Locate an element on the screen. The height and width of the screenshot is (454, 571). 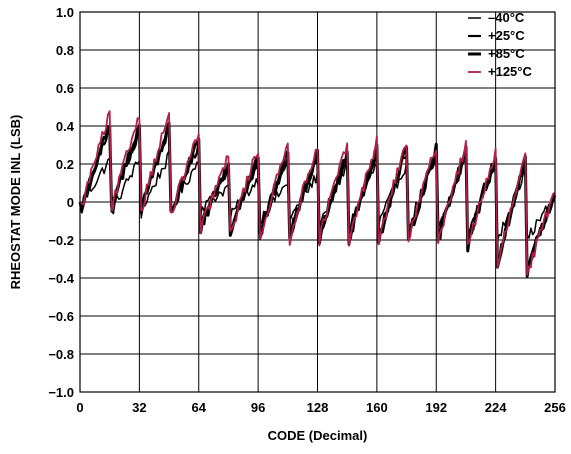
y-tick-label: 0.2 is located at coordinates (65, 164).